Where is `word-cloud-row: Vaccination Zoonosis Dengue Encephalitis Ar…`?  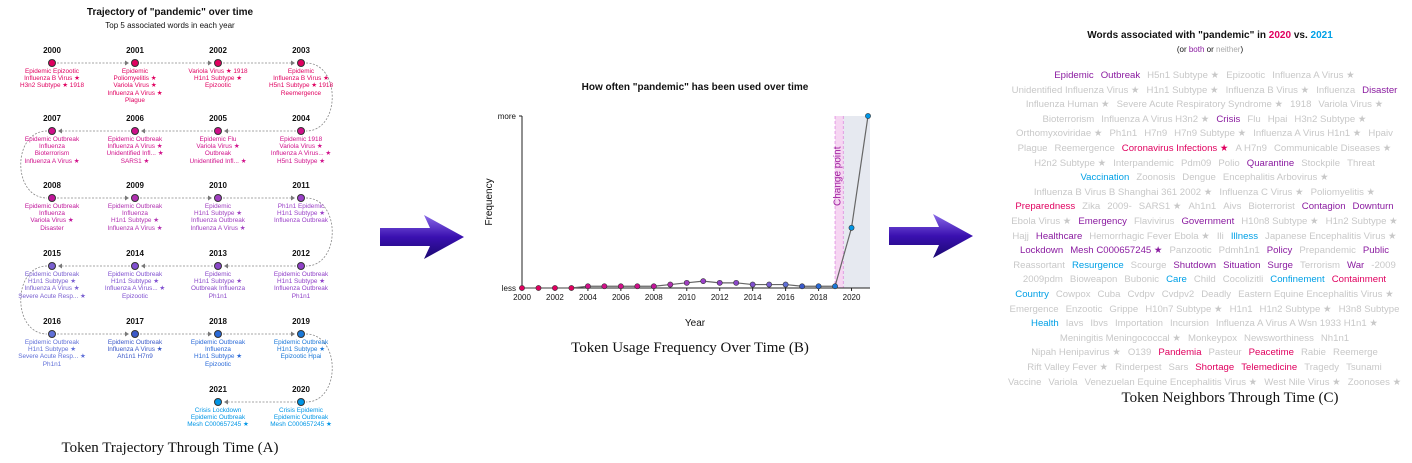 word-cloud-row: Vaccination Zoonosis Dengue Encephalitis Ar… is located at coordinates (1208, 177).